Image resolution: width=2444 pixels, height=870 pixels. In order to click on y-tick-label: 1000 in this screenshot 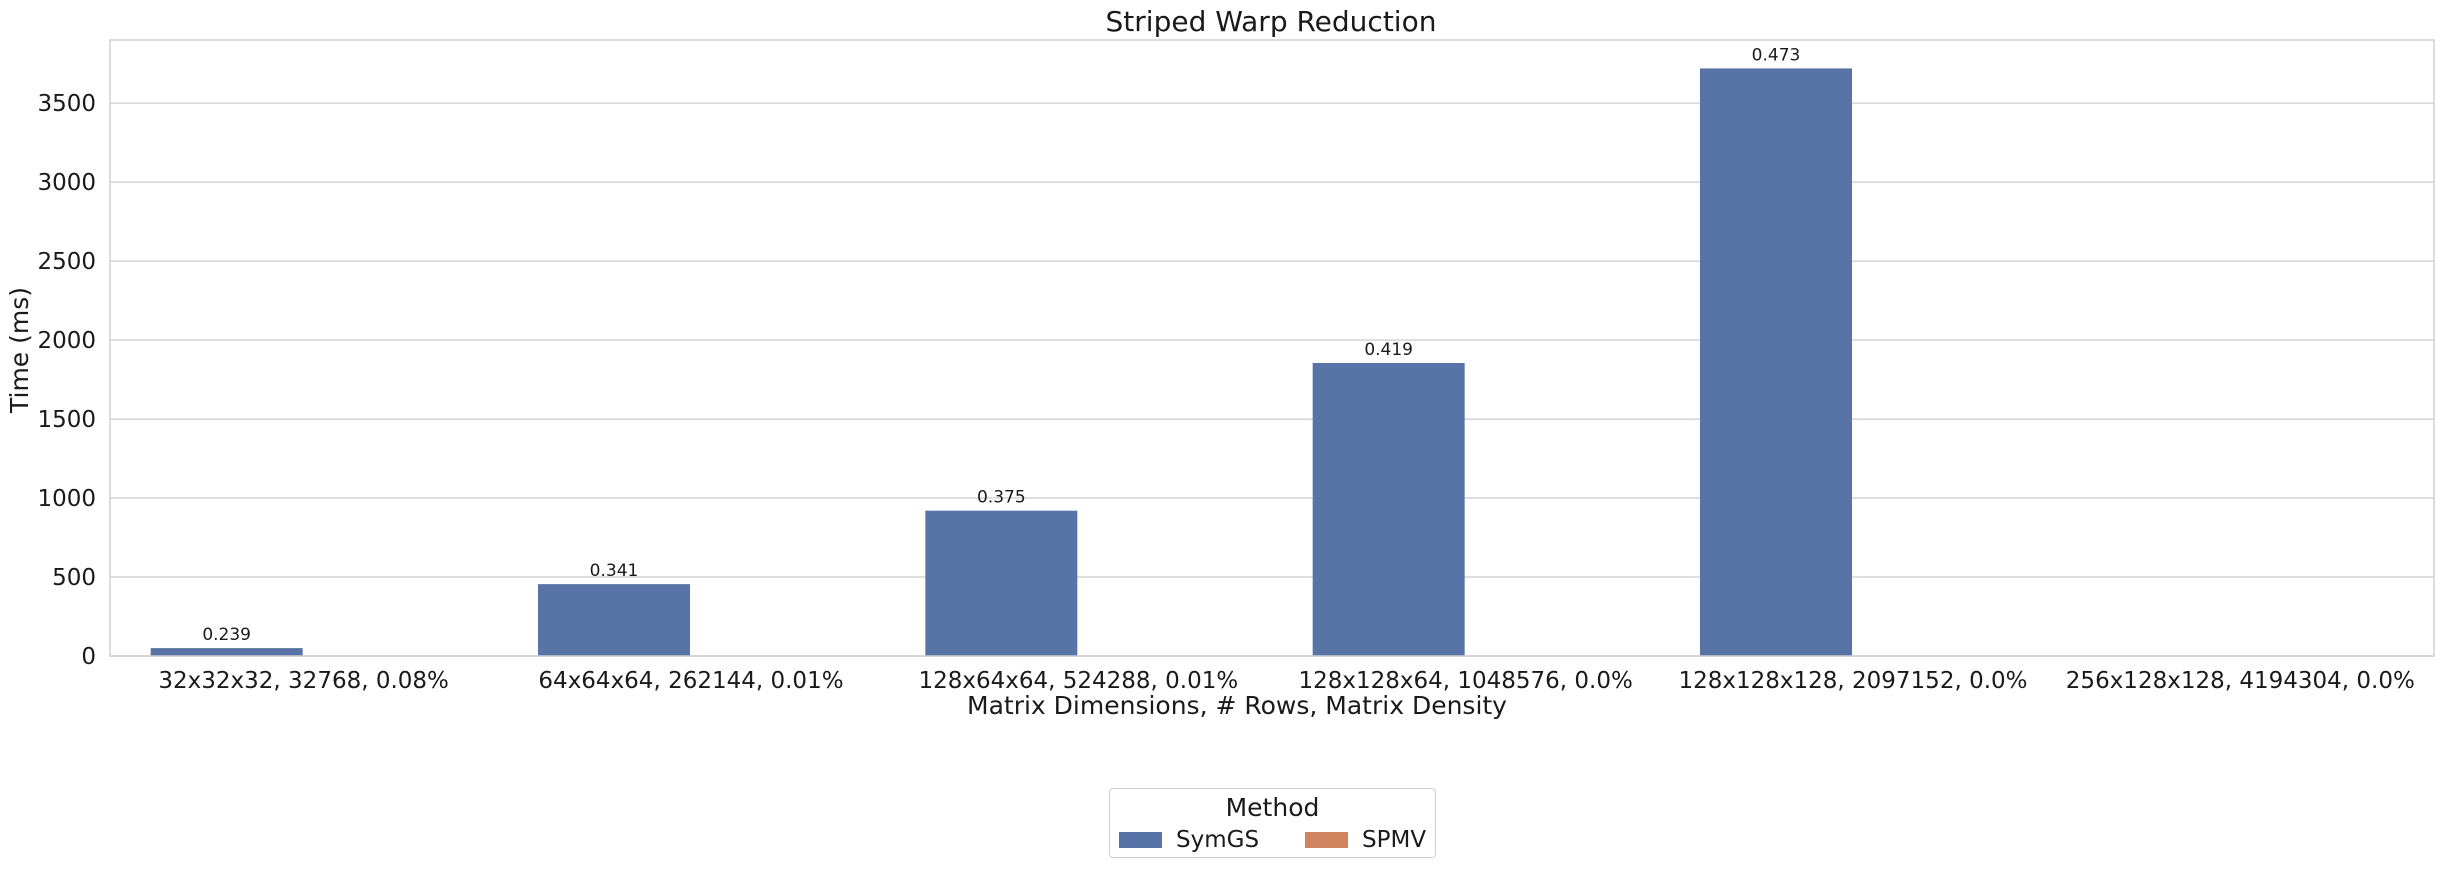, I will do `click(66, 499)`.